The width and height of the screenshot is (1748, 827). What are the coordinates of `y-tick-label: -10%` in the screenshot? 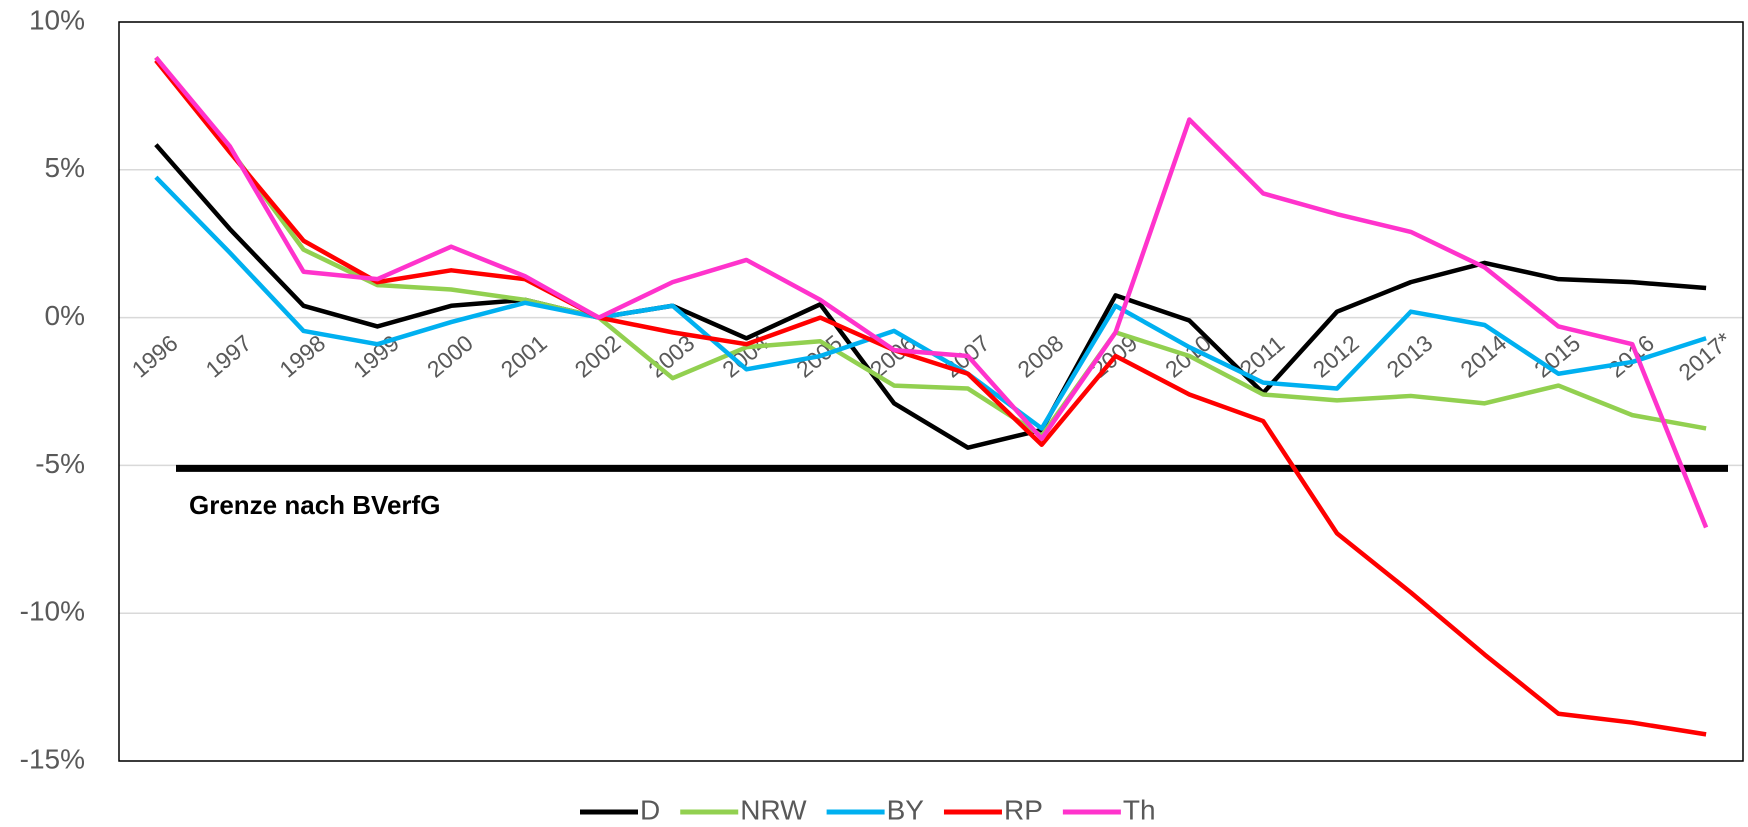 It's located at (52, 611).